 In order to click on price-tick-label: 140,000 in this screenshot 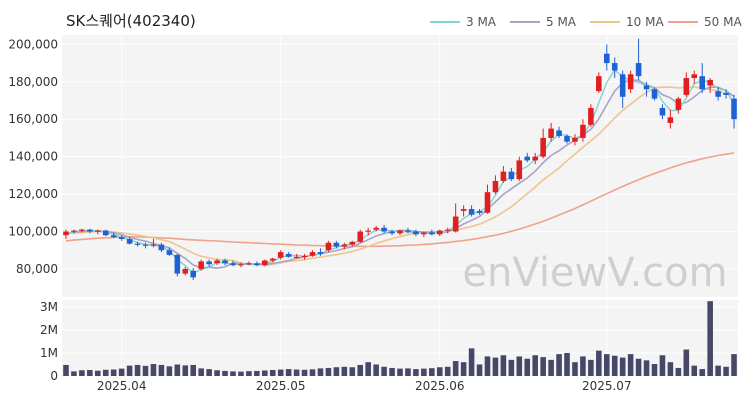, I will do `click(33, 157)`.